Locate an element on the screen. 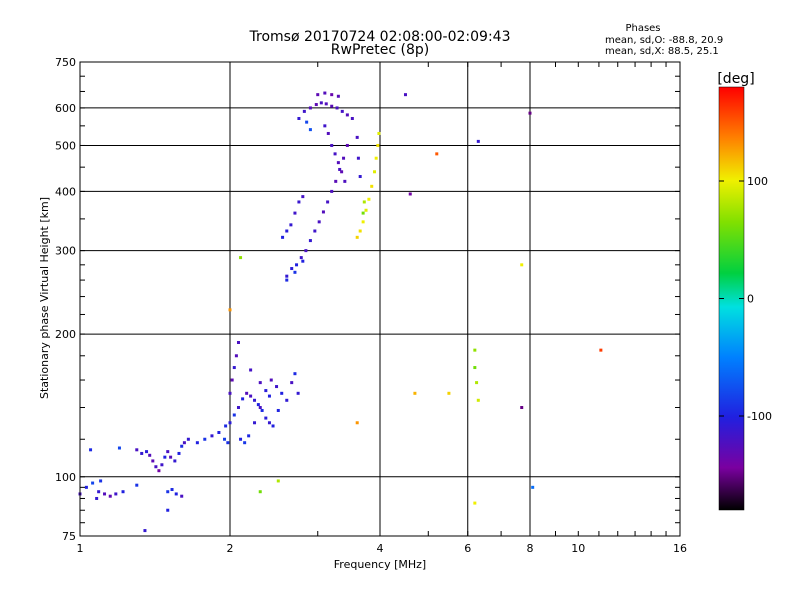 This screenshot has width=800, height=600. colorbar-tick-label: 100 is located at coordinates (757, 181).